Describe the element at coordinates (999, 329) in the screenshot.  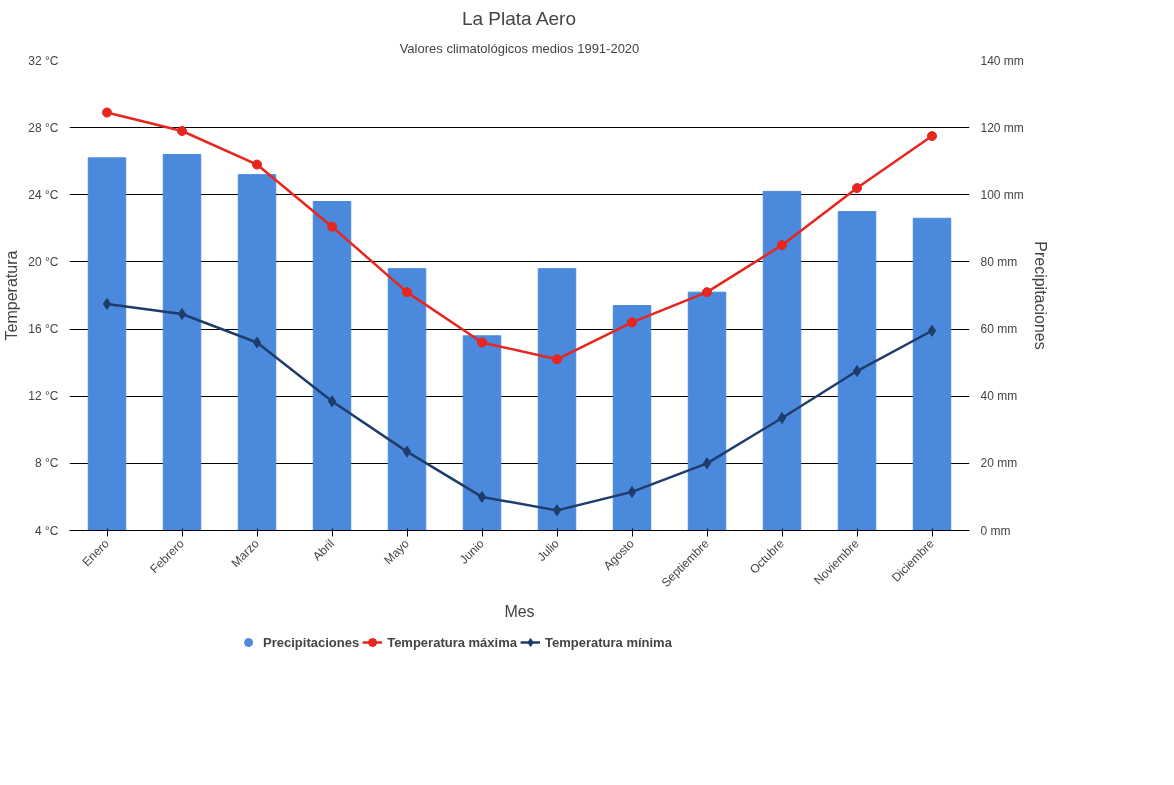
I see `y2-tick-label: 60 mm` at that location.